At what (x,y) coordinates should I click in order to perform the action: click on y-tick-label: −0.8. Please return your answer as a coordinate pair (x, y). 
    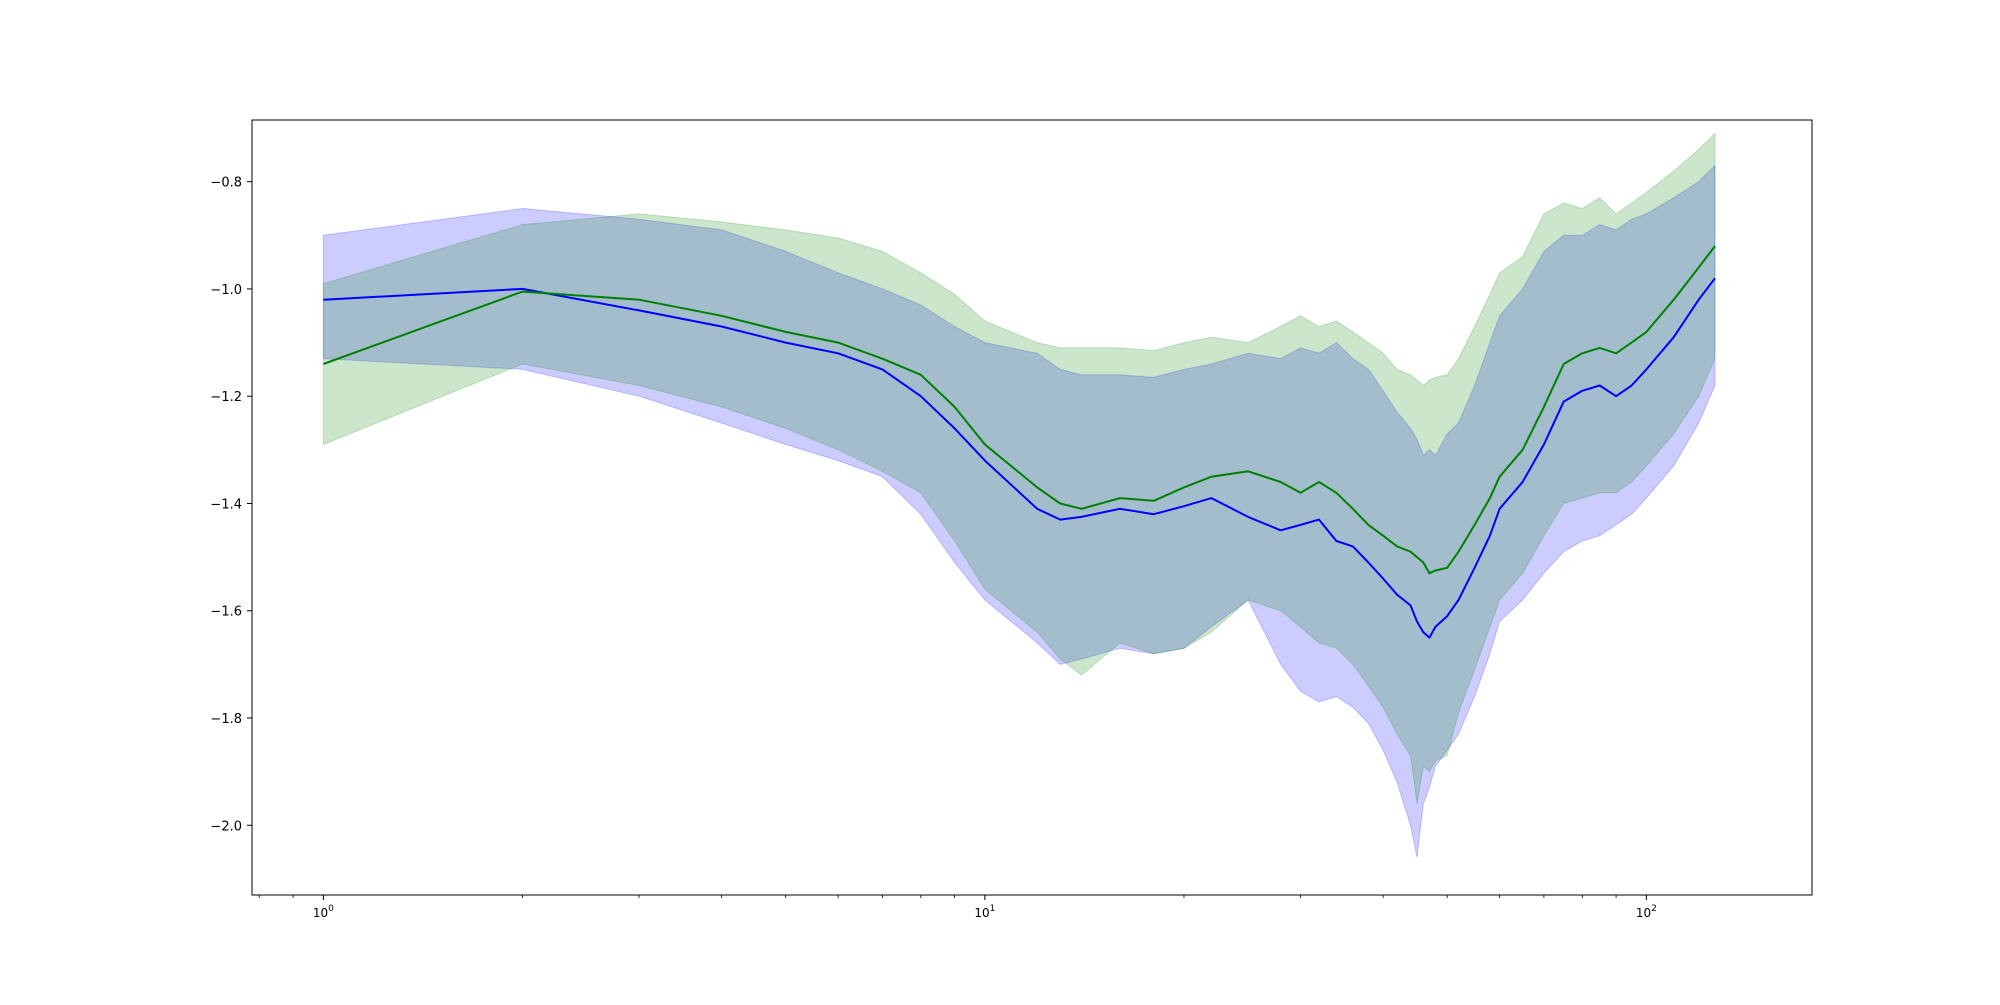
    Looking at the image, I should click on (226, 183).